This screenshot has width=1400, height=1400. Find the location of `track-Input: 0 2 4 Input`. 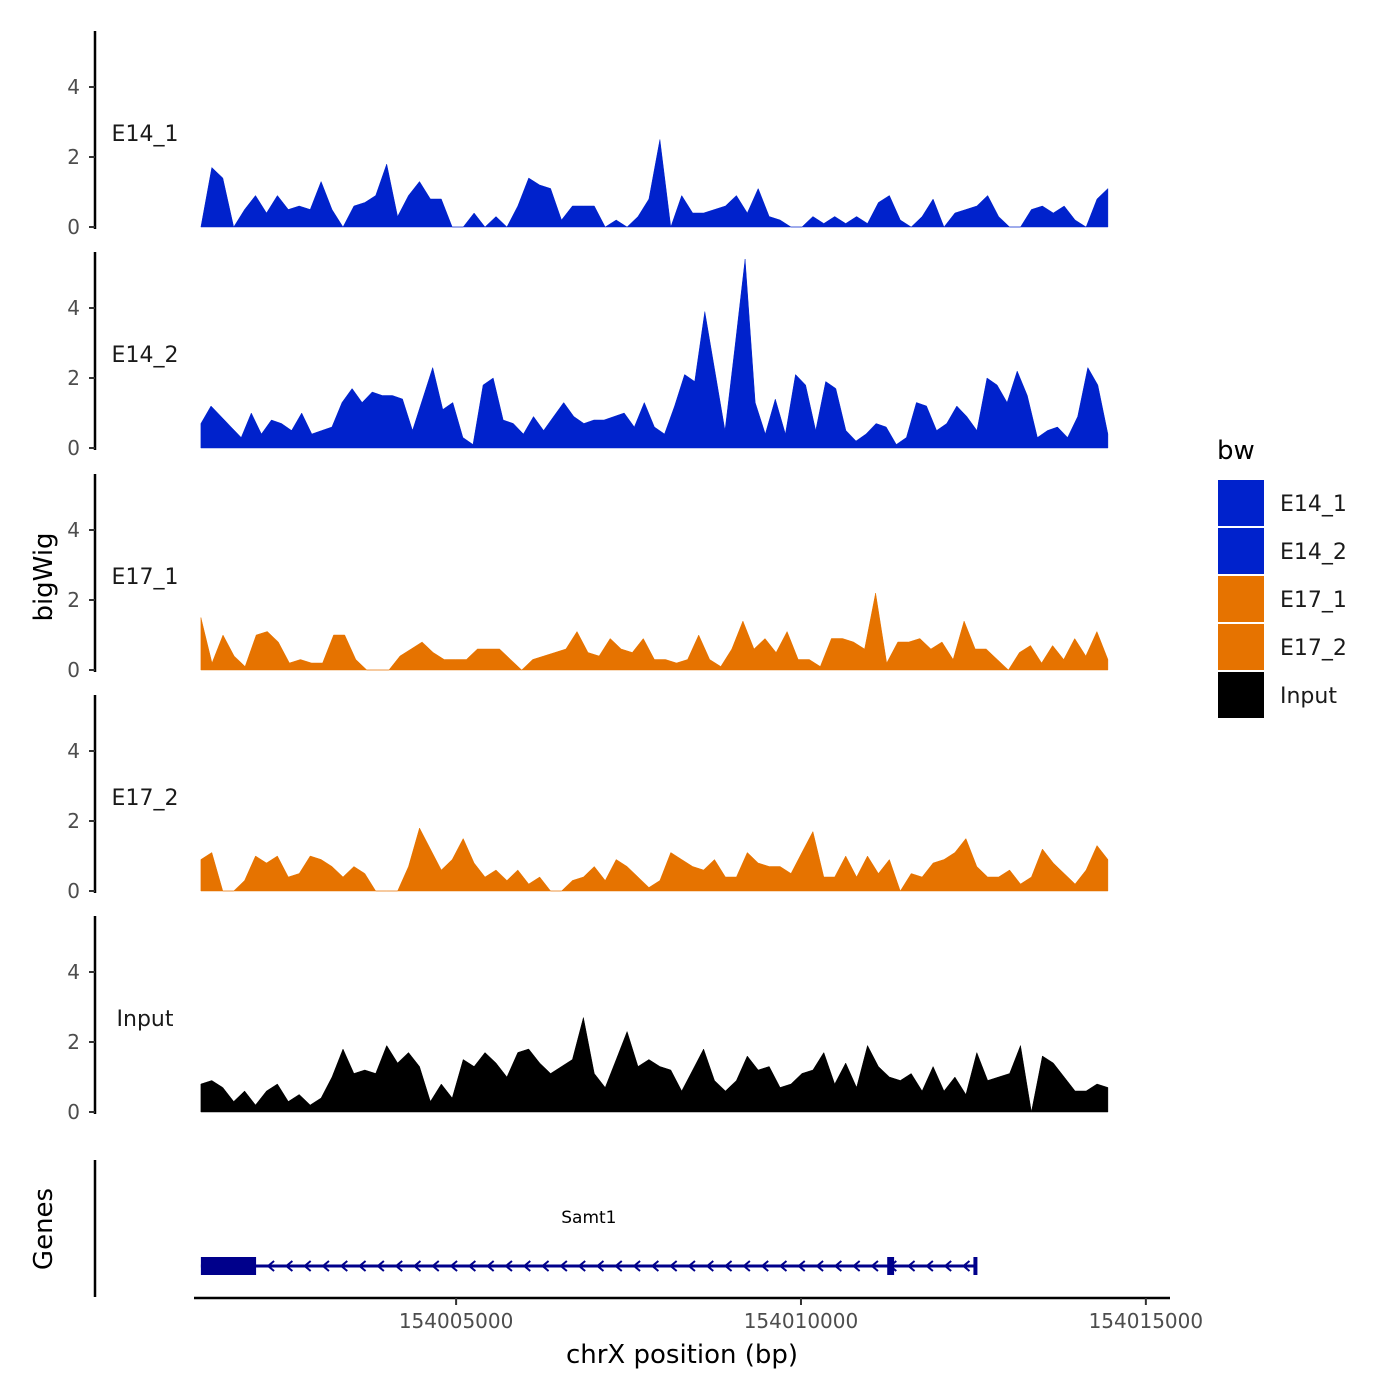

track-Input: 0 2 4 Input is located at coordinates (588, 1020).